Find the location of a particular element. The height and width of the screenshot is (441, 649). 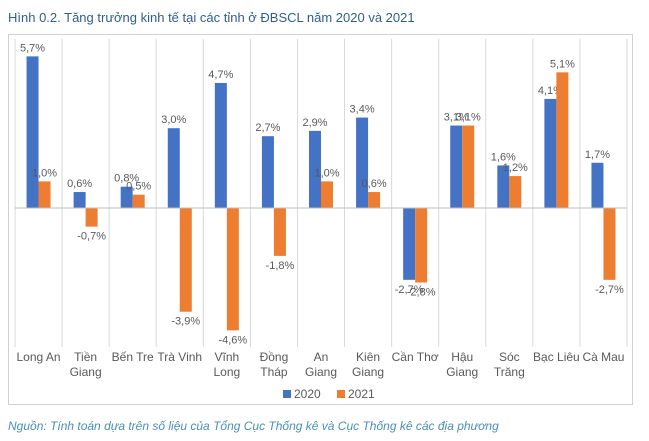

data-label-2020: 0,8% is located at coordinates (126, 179).